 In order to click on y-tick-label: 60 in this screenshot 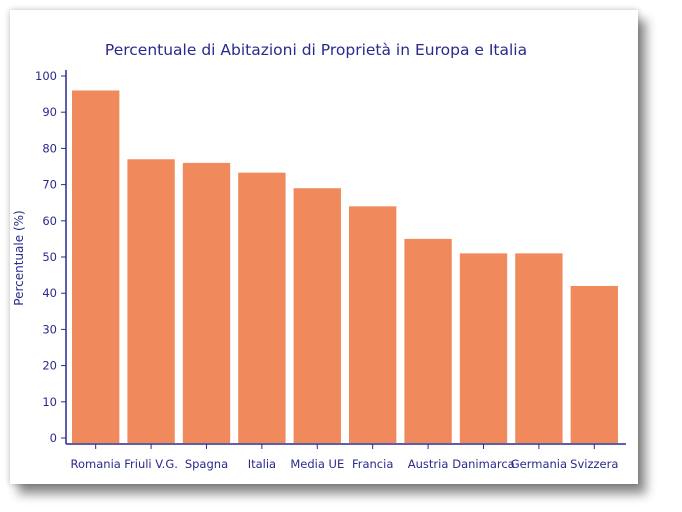, I will do `click(49, 221)`.